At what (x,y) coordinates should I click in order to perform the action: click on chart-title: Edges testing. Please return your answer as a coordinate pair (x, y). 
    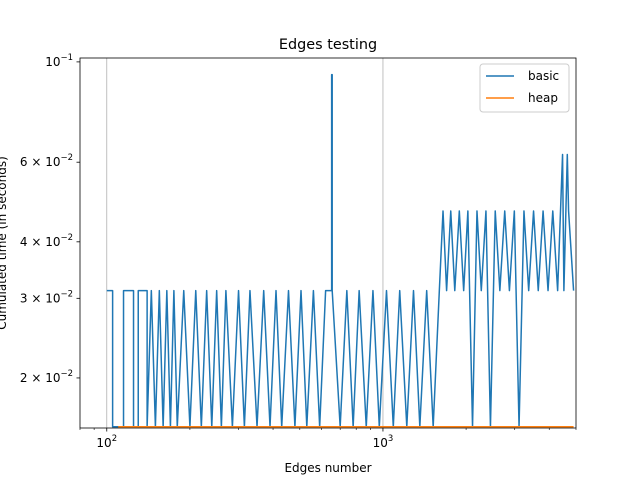
    Looking at the image, I should click on (328, 45).